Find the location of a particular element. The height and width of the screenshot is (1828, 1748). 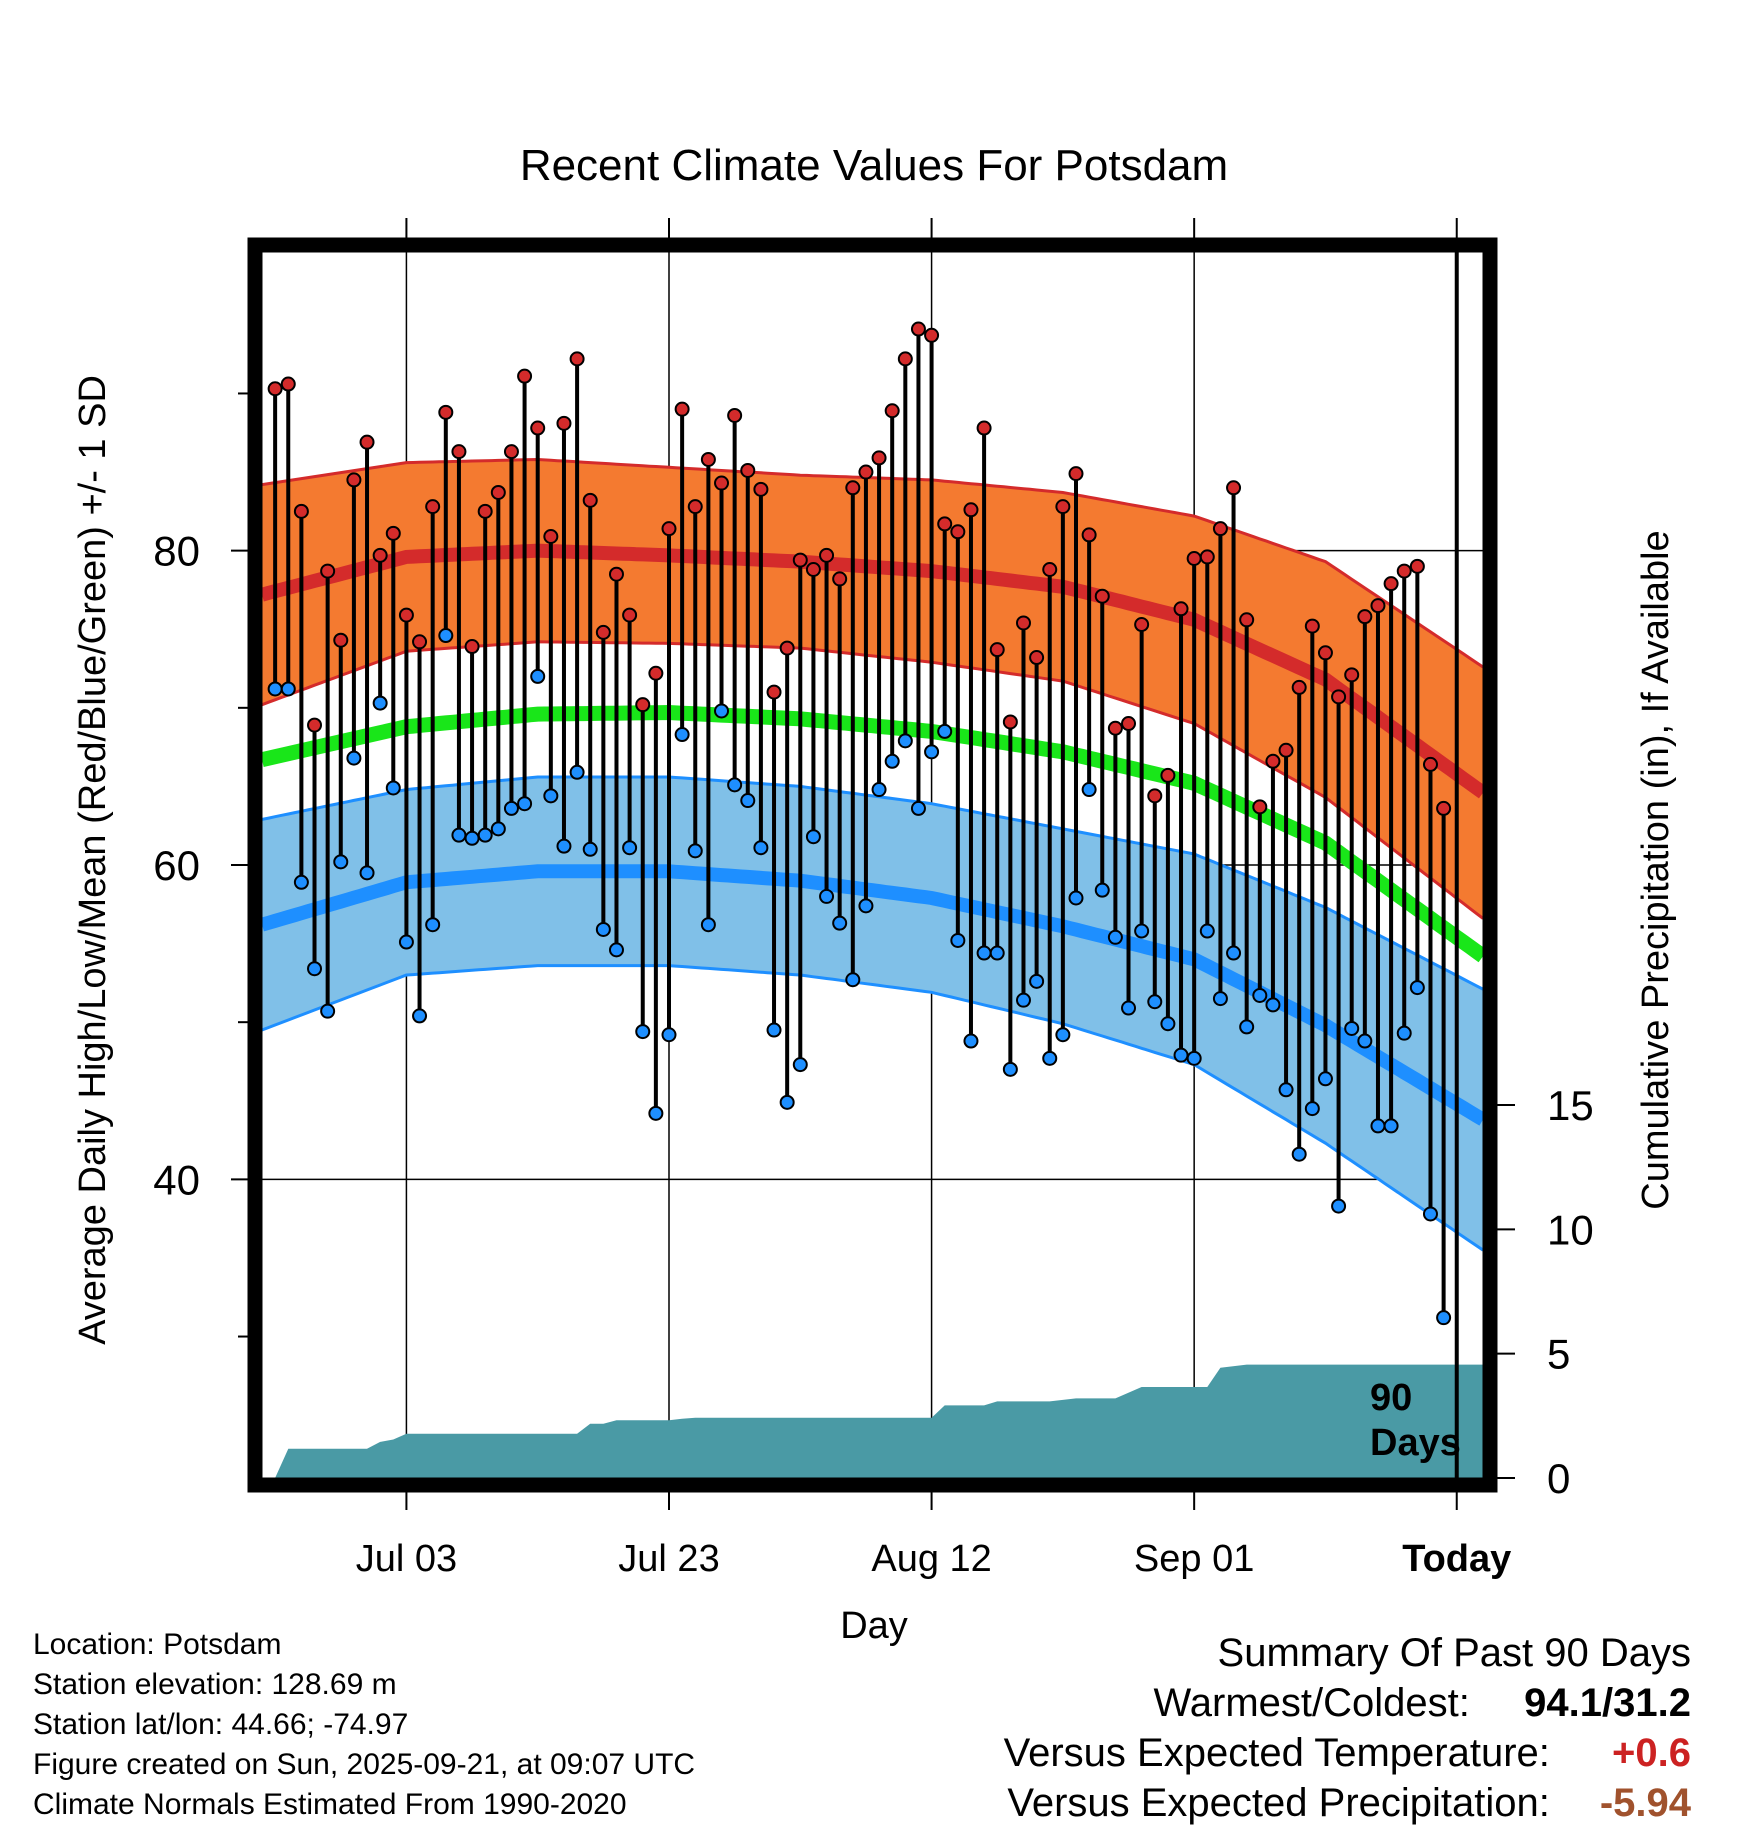

extremes-label: Warmest/Coldest: is located at coordinates (1311, 1703).